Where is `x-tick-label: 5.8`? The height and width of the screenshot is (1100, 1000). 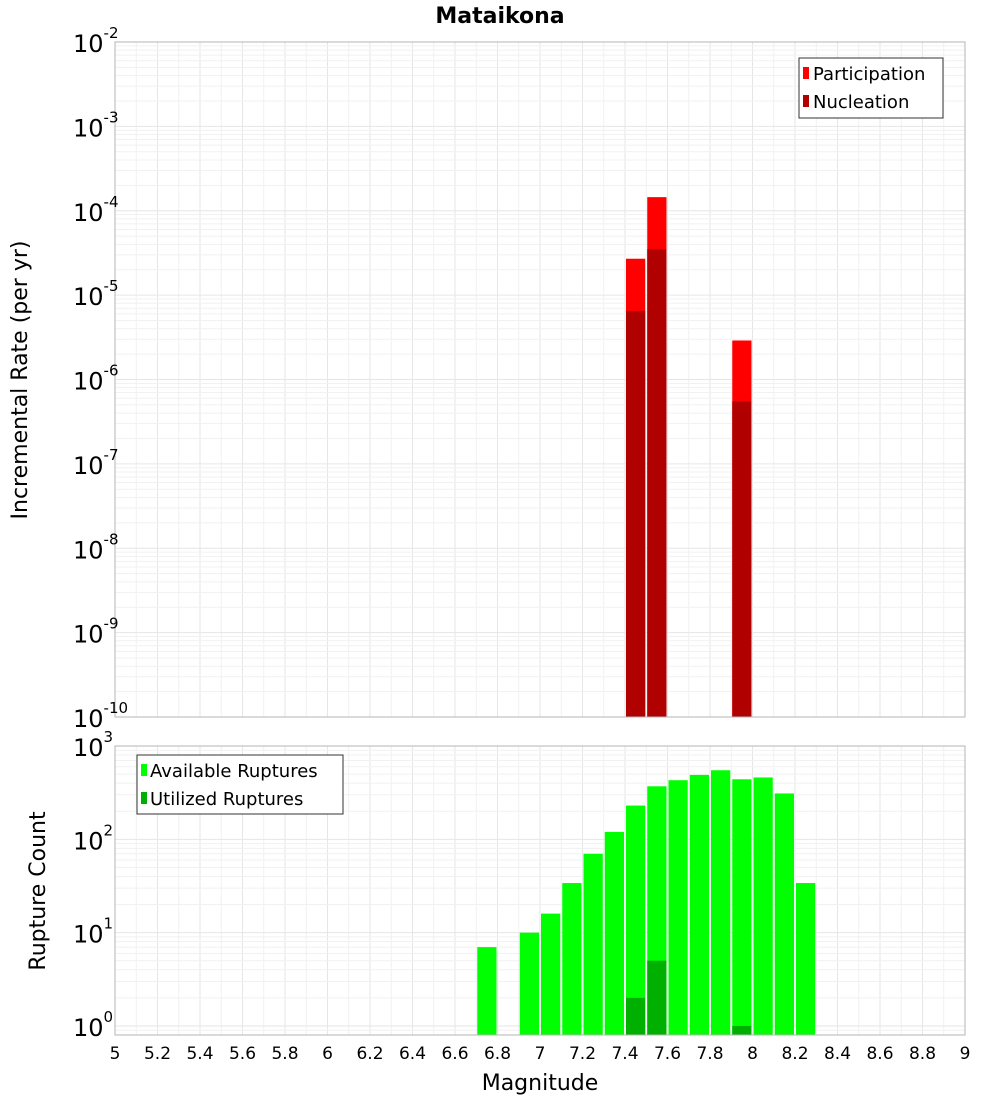
x-tick-label: 5.8 is located at coordinates (284, 1054).